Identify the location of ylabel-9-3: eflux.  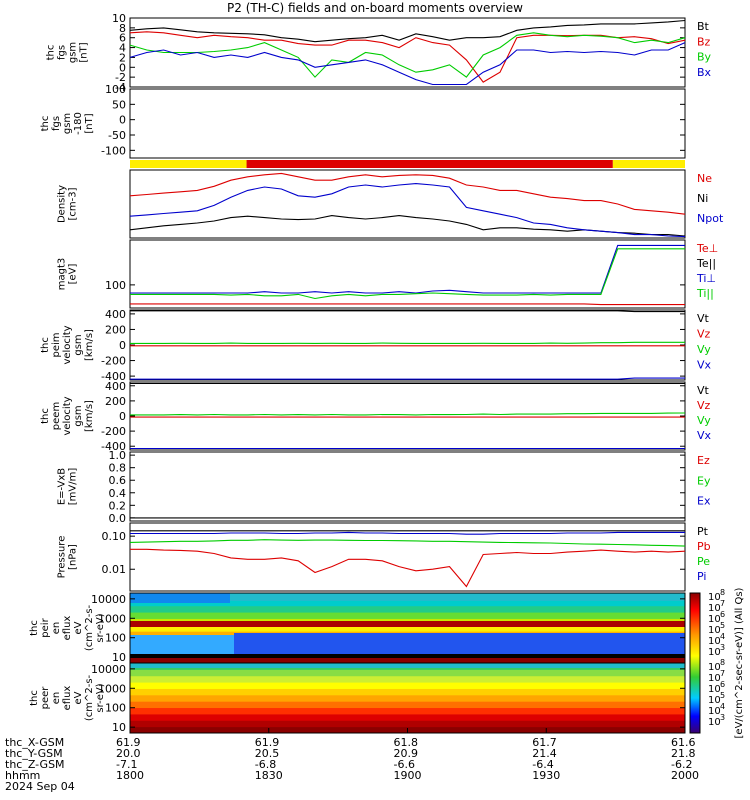
(67, 628).